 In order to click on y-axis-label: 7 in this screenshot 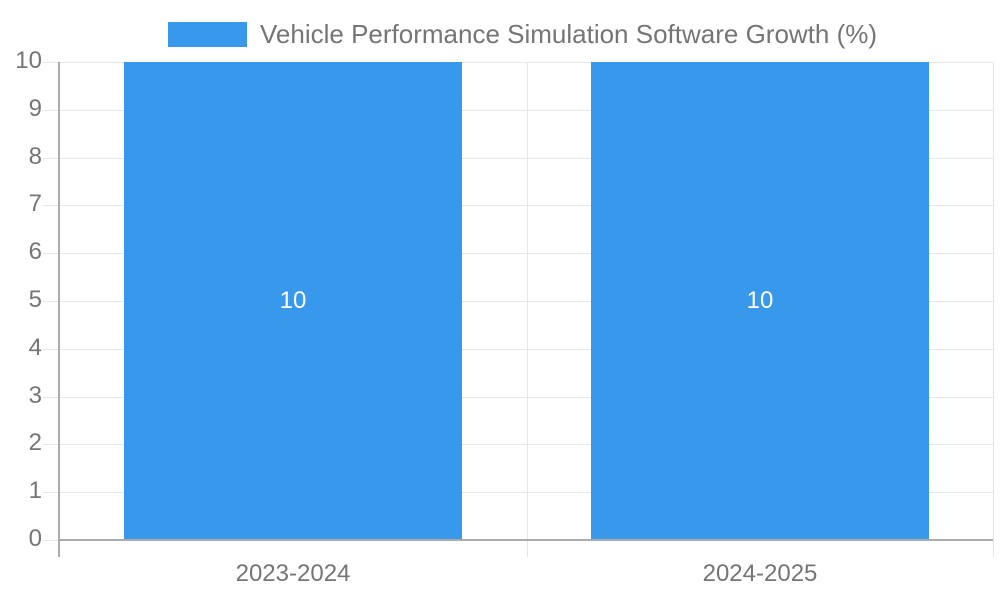, I will do `click(35, 203)`.